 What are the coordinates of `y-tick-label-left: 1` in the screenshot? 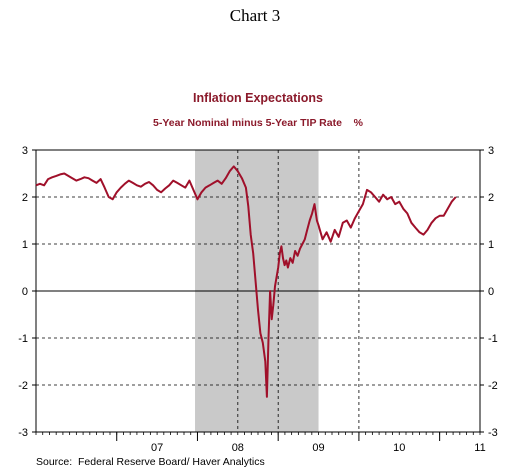 It's located at (25, 245).